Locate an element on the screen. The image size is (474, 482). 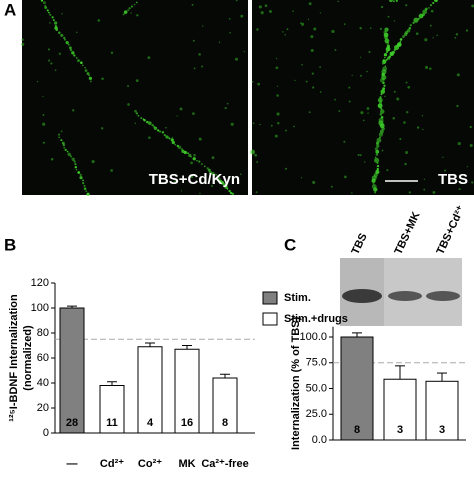
lane-label: TBS+MK is located at coordinates (407, 233).